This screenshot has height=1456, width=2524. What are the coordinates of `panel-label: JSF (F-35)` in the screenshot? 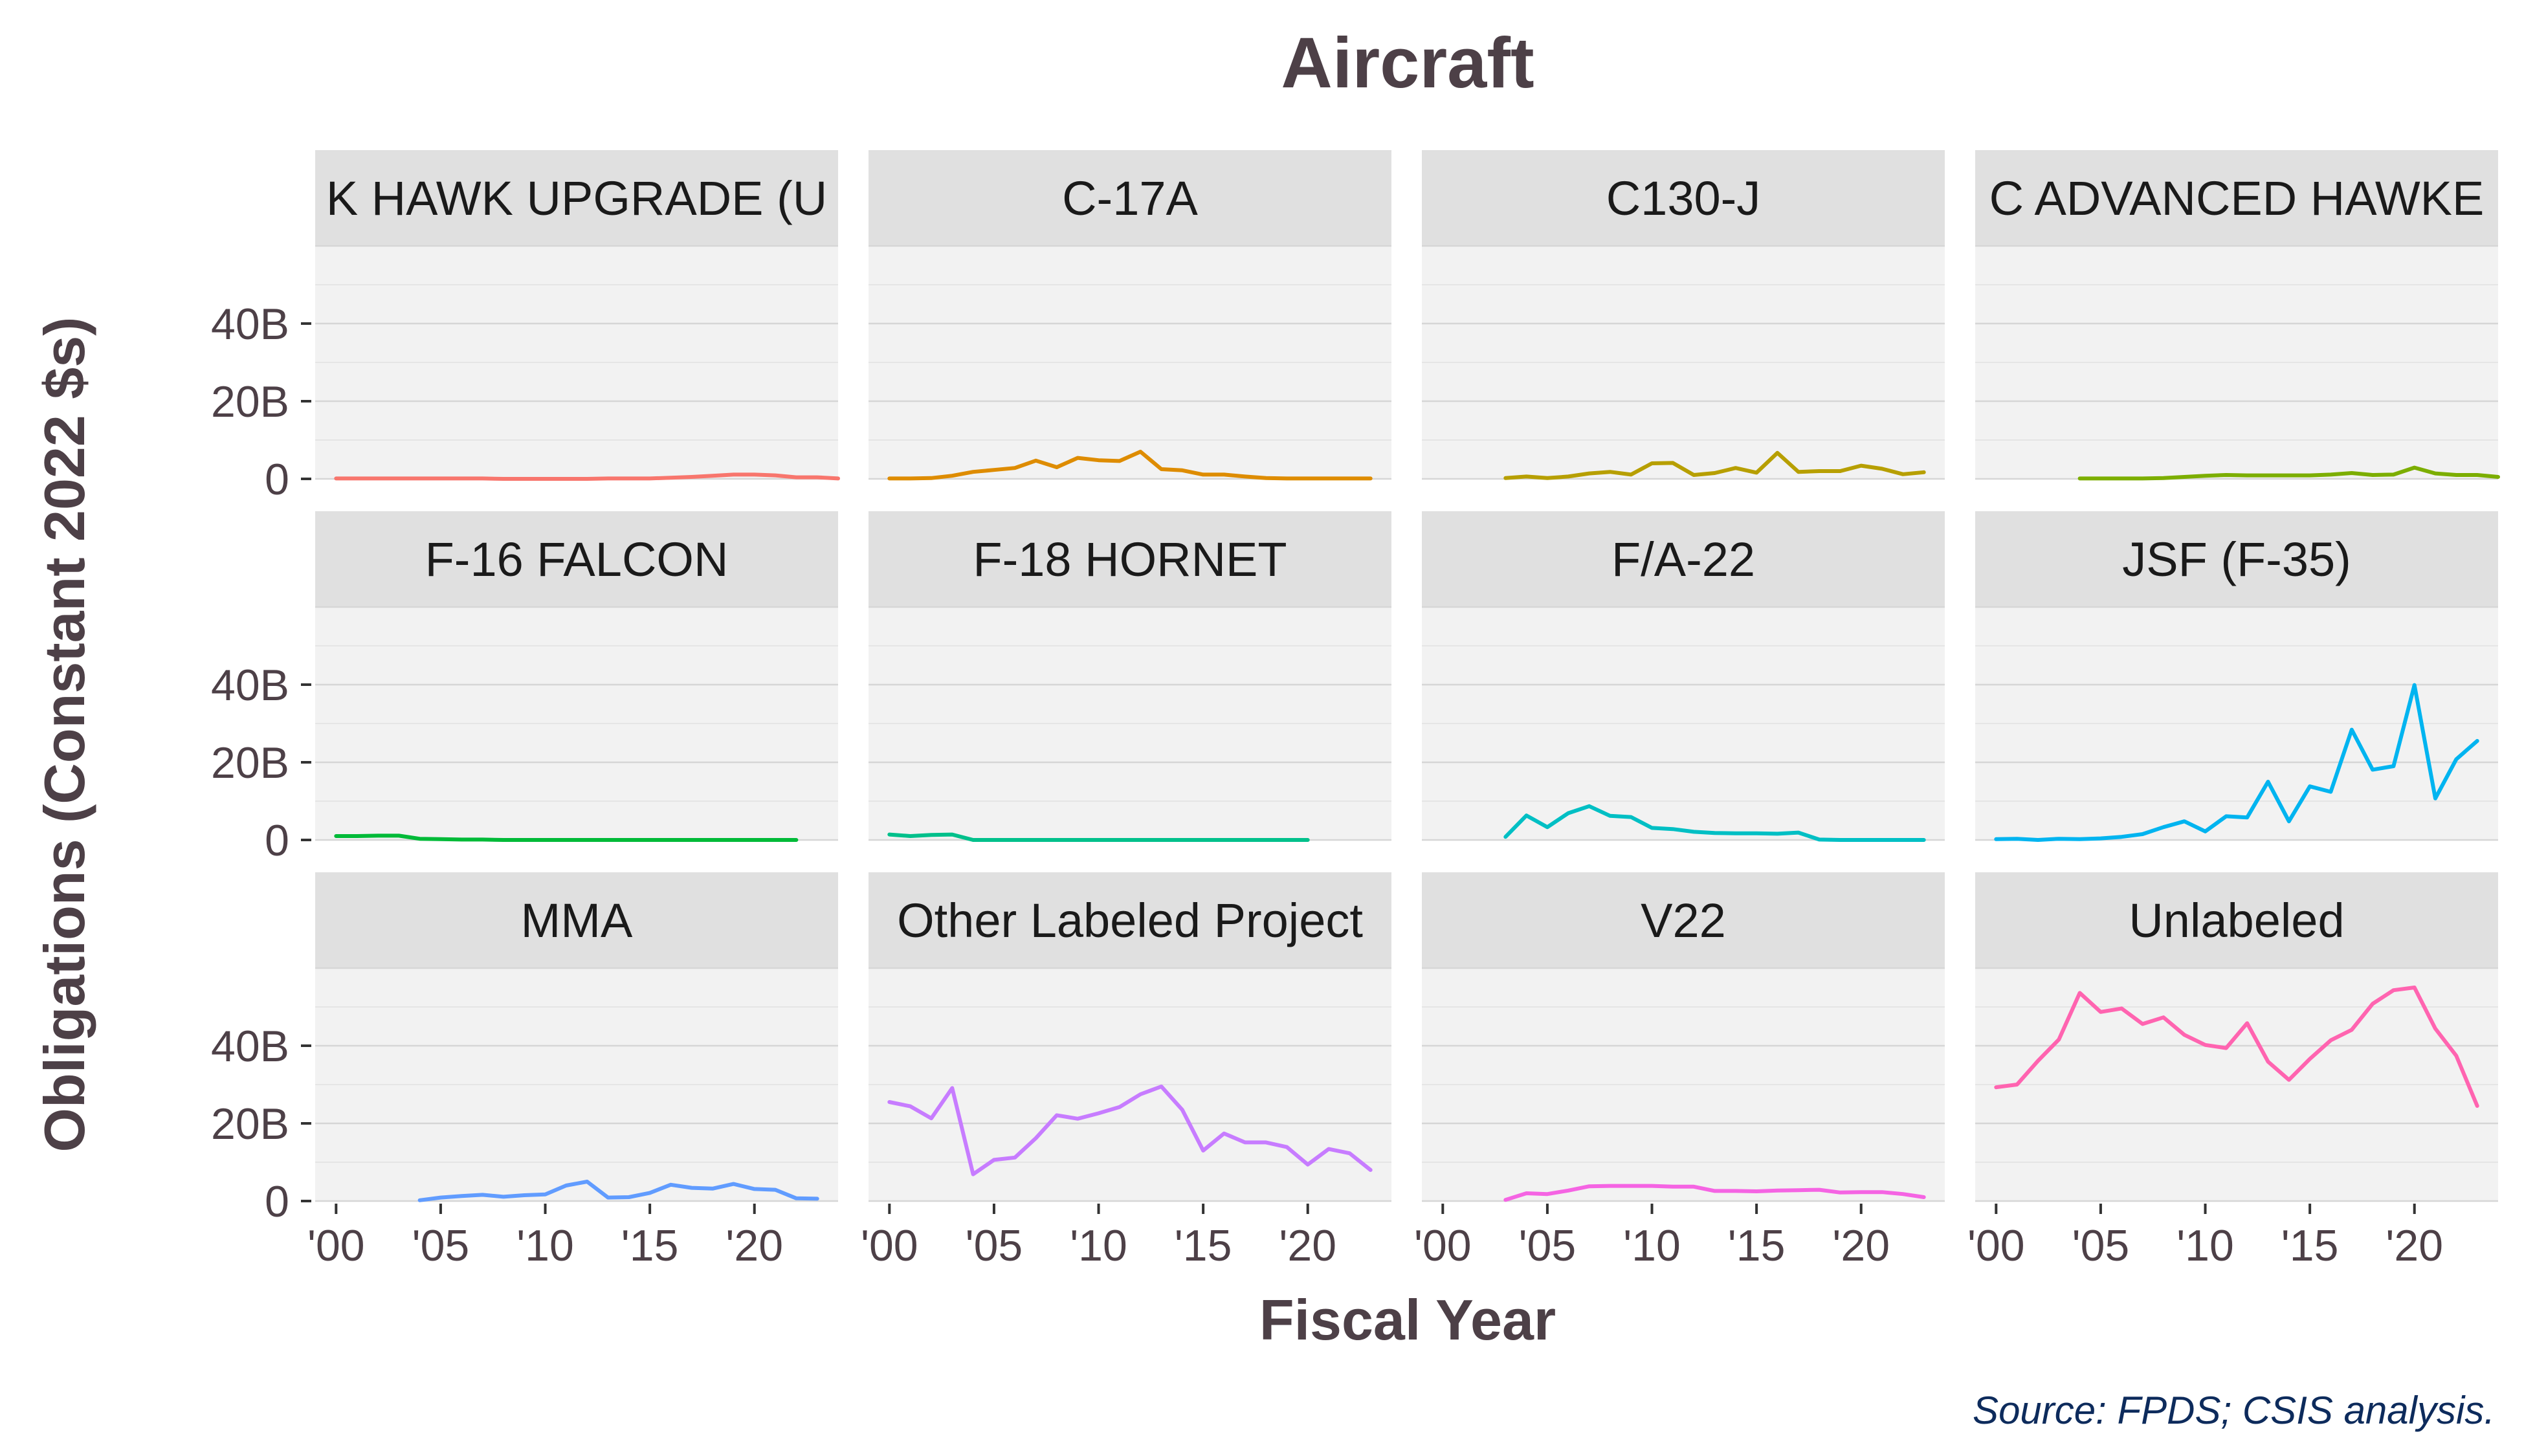 It's located at (2236, 559).